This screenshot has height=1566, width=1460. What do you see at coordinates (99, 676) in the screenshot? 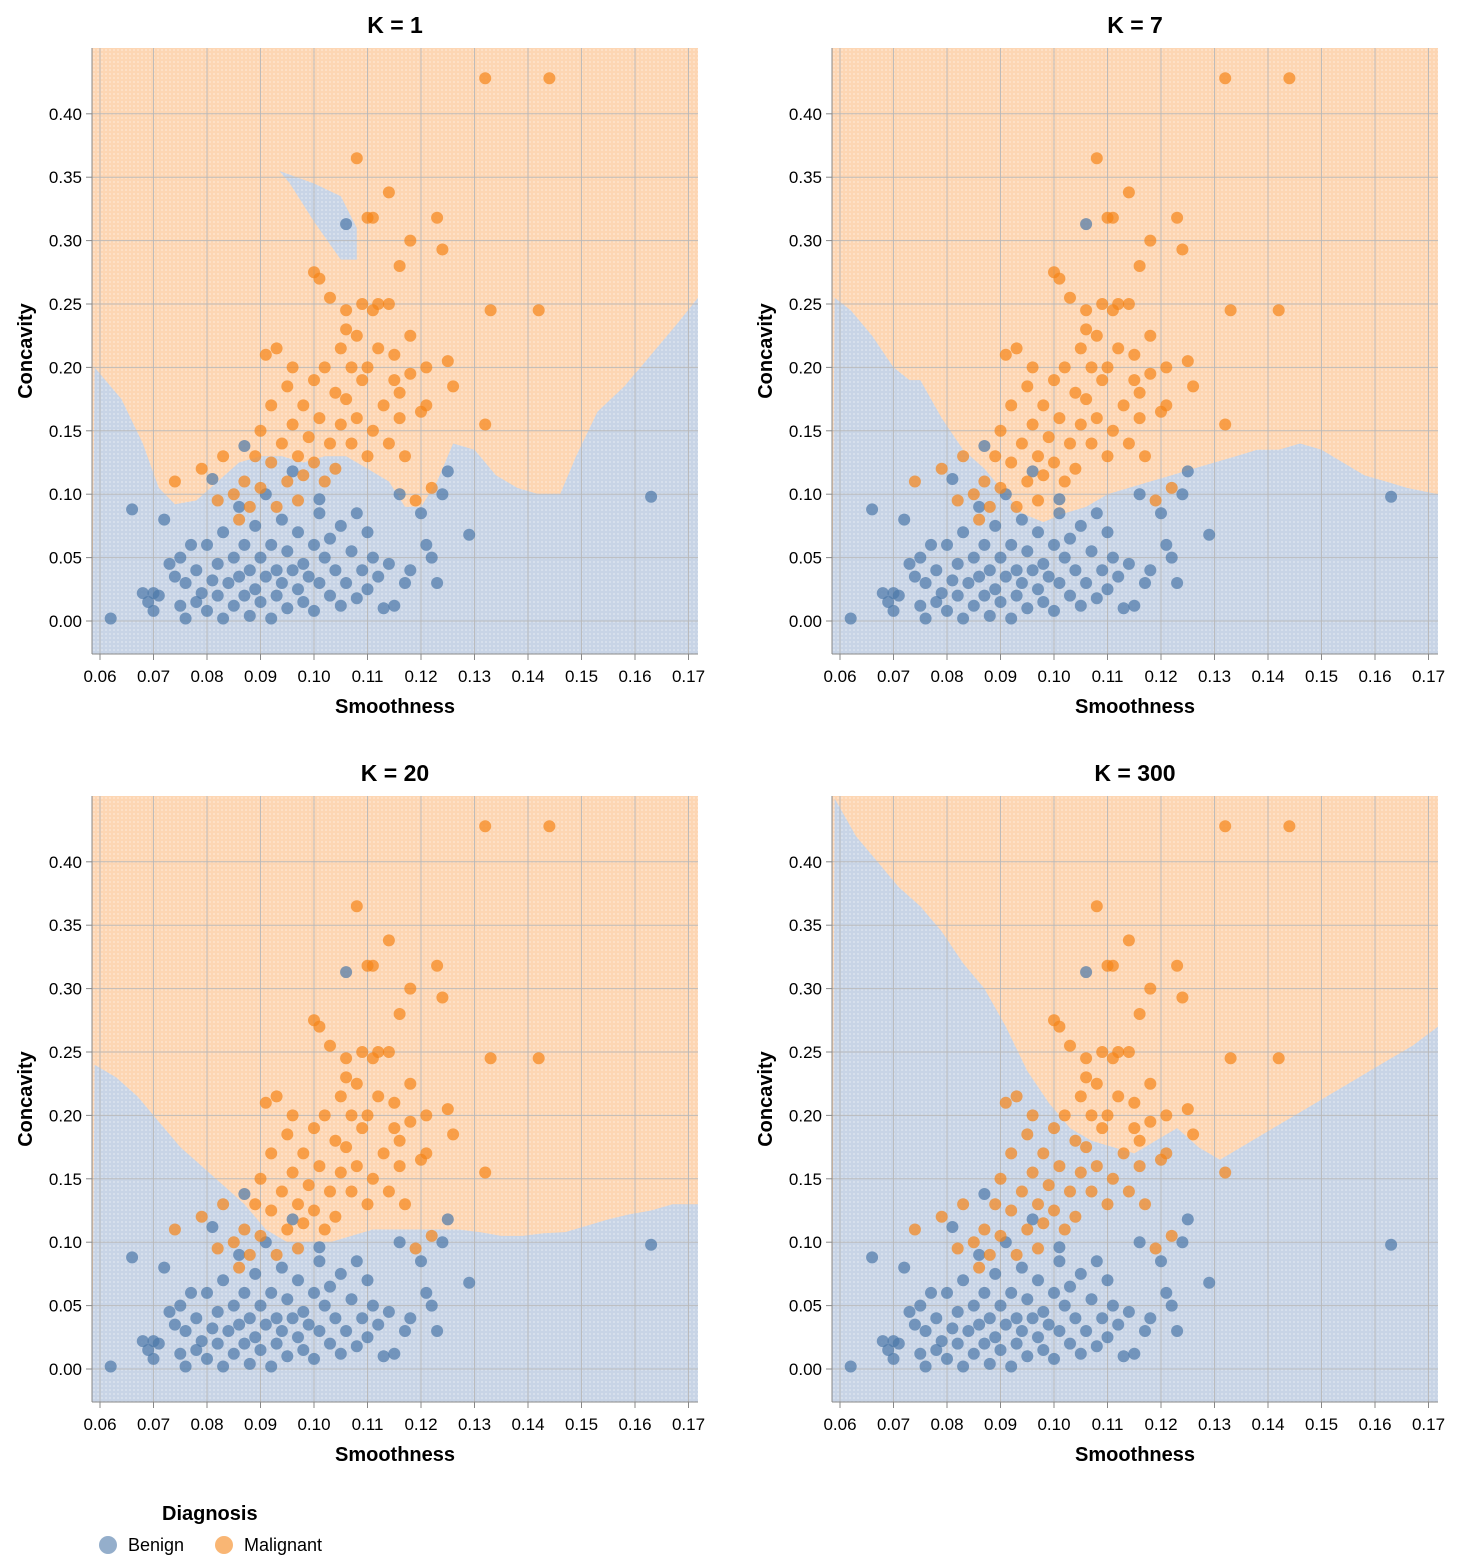
I see `x-tick-label: 0.06` at bounding box center [99, 676].